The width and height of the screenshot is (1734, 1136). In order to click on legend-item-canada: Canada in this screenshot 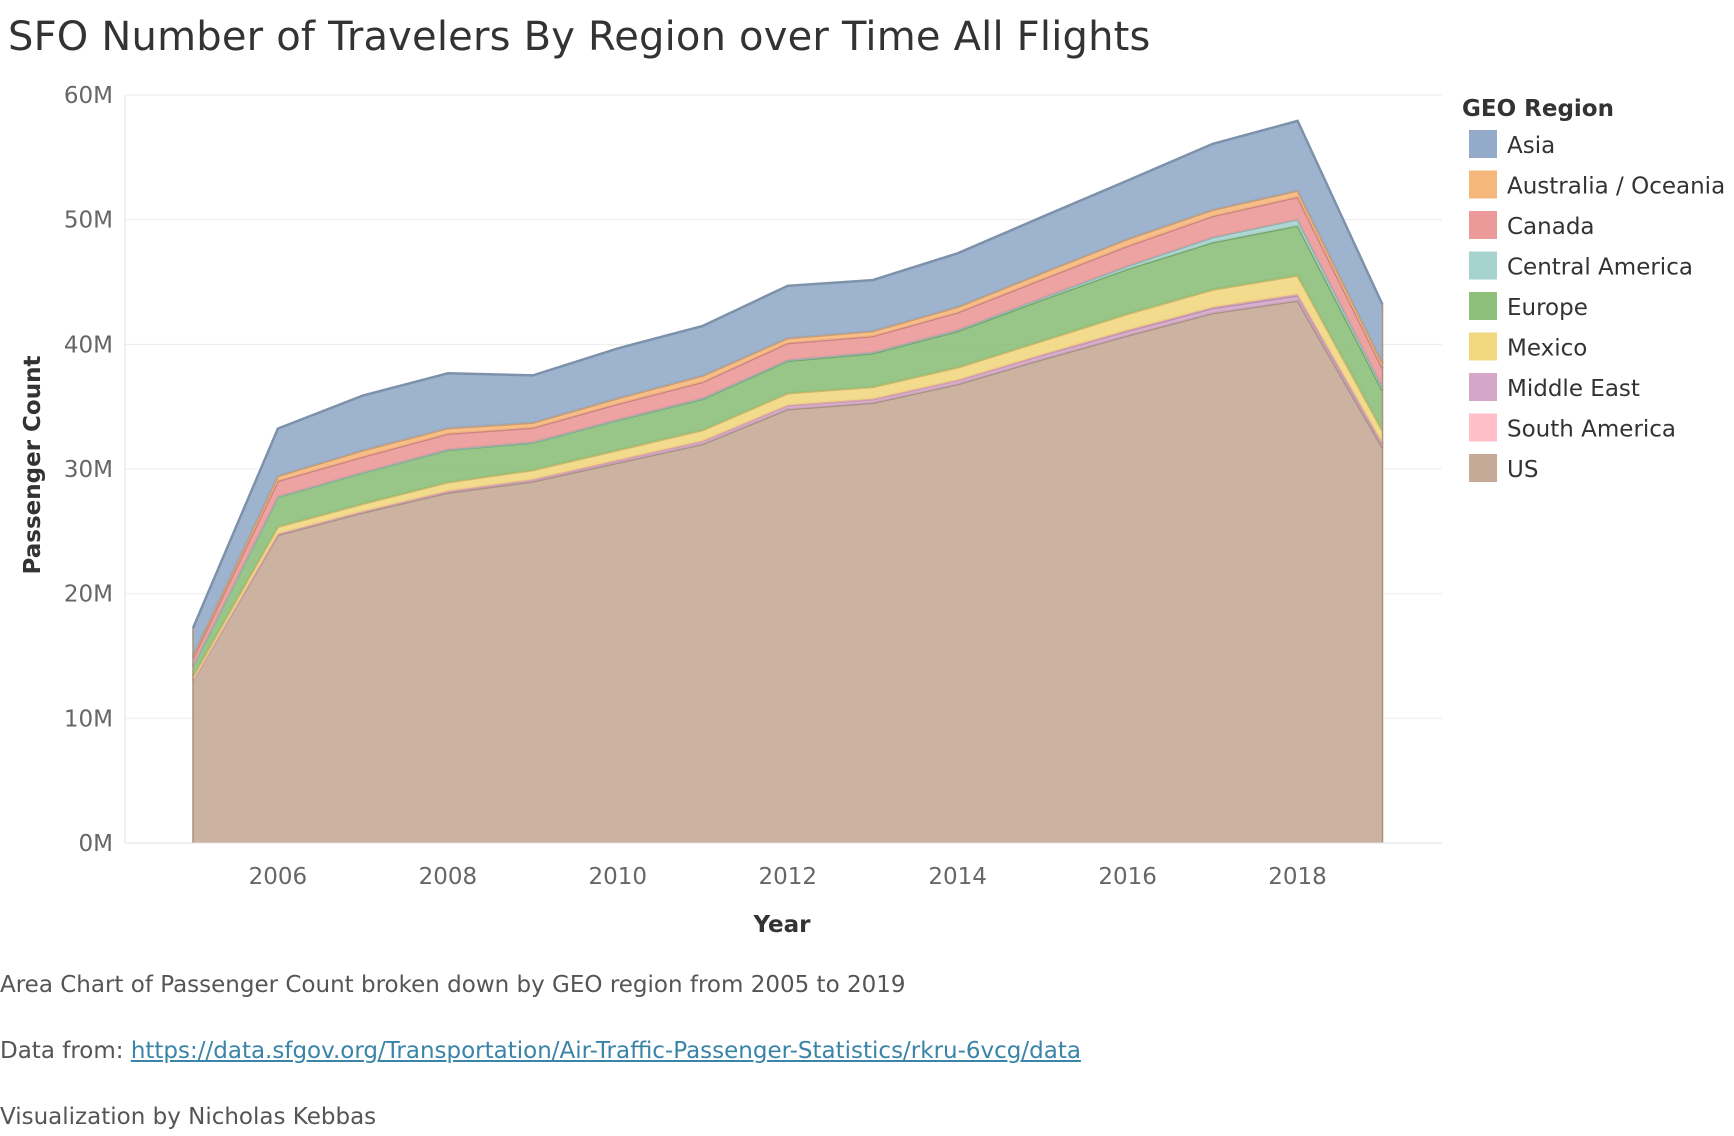, I will do `click(1532, 225)`.